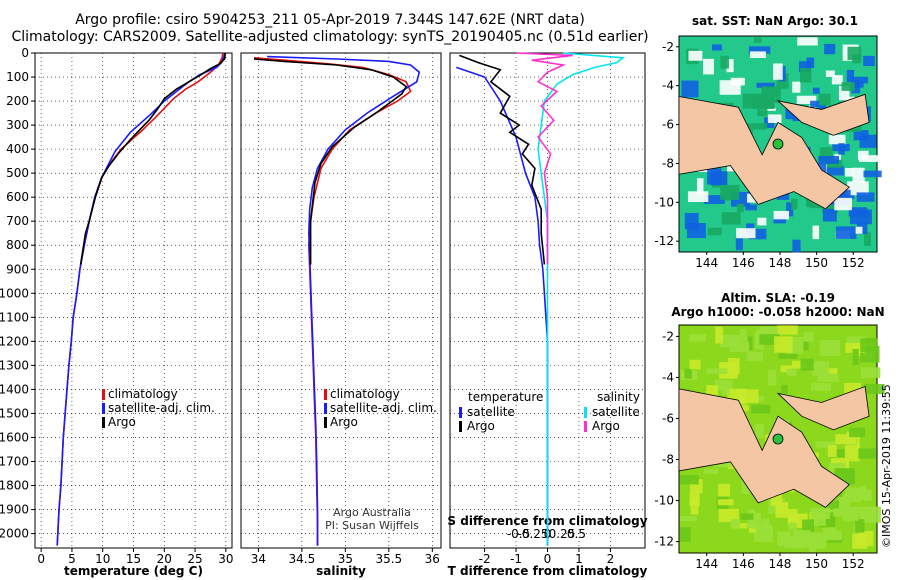 Image resolution: width=900 pixels, height=580 pixels. What do you see at coordinates (122, 422) in the screenshot?
I see `legend-label: Argo` at bounding box center [122, 422].